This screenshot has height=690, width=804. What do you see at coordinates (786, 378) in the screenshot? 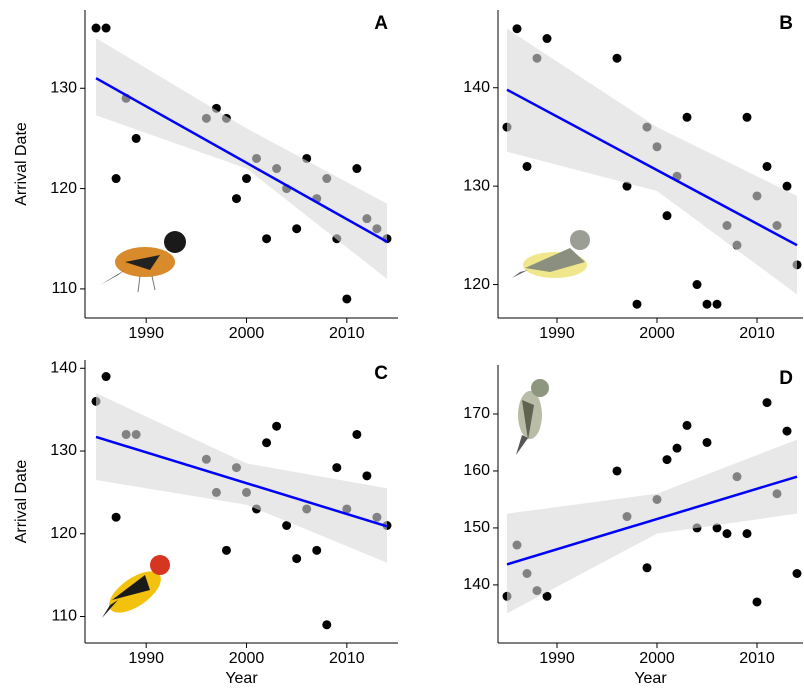
I see `panel-title: D` at bounding box center [786, 378].